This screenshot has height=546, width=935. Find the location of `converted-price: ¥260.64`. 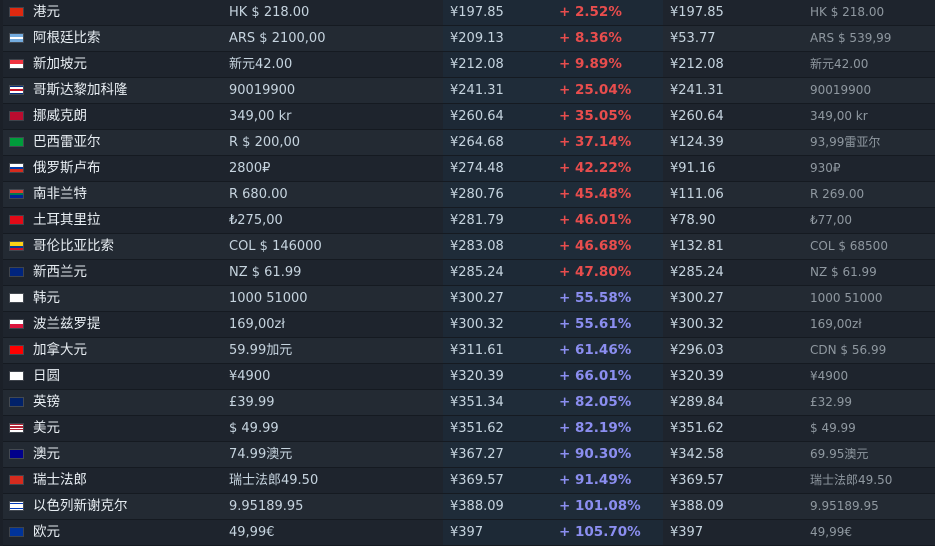

converted-price: ¥260.64 is located at coordinates (500, 116).